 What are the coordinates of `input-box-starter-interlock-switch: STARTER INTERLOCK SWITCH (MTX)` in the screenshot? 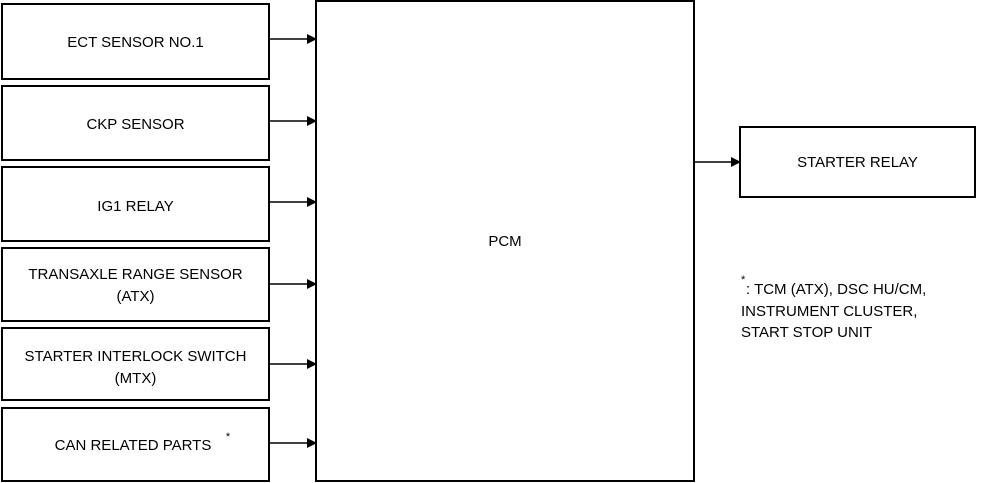 It's located at (135, 364).